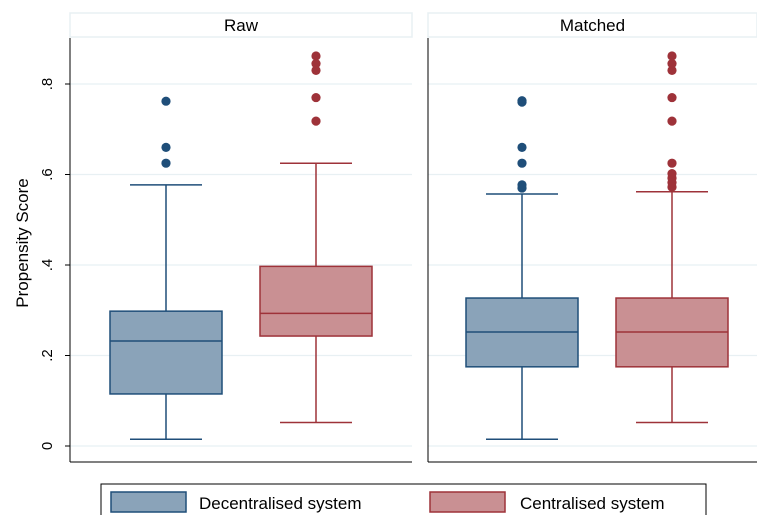 The width and height of the screenshot is (757, 515). I want to click on y-tick-label: .2, so click(47, 355).